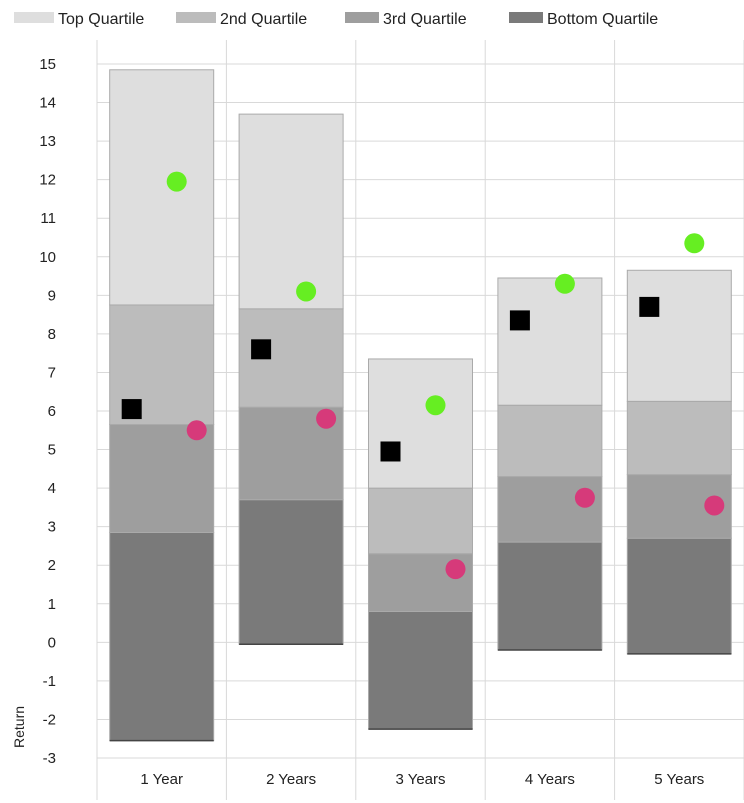 The height and width of the screenshot is (803, 744). I want to click on y-tick-label: 5, so click(52, 450).